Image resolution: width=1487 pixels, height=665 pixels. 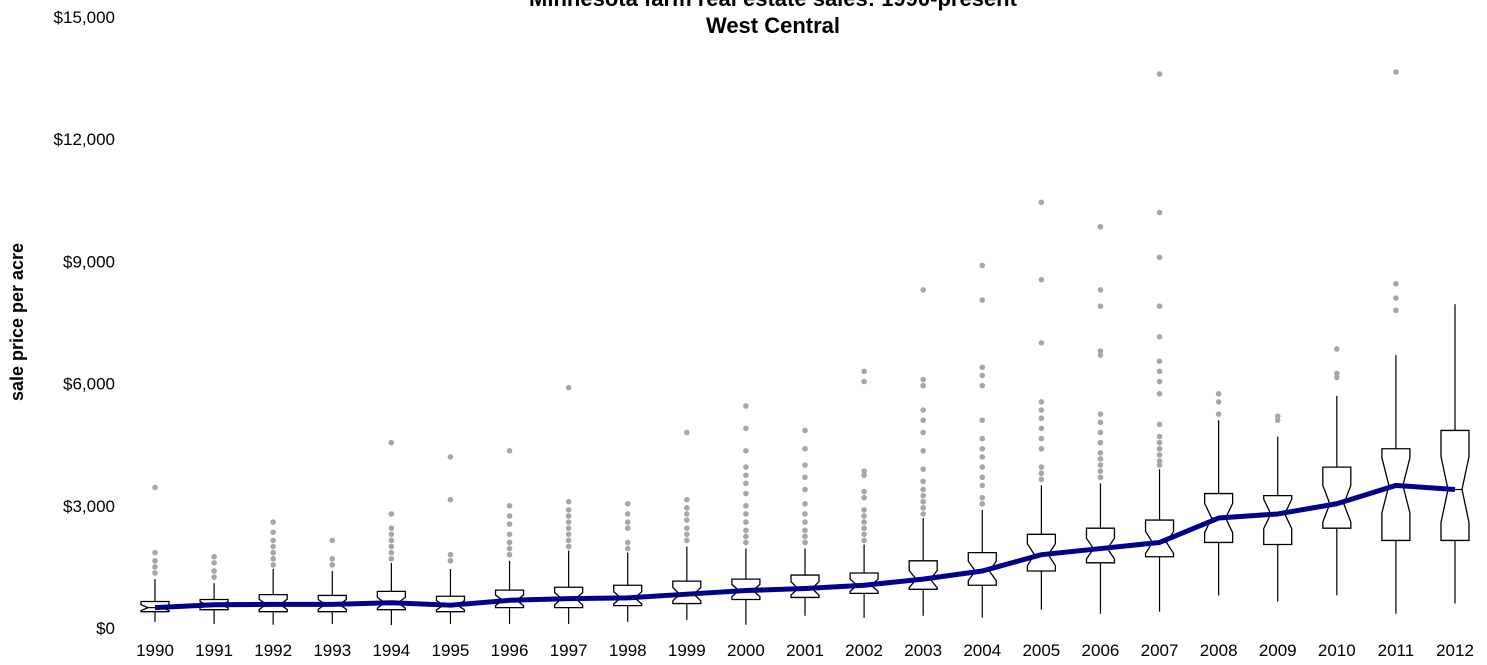 What do you see at coordinates (17, 322) in the screenshot?
I see `y-axis-label: sale price per acre` at bounding box center [17, 322].